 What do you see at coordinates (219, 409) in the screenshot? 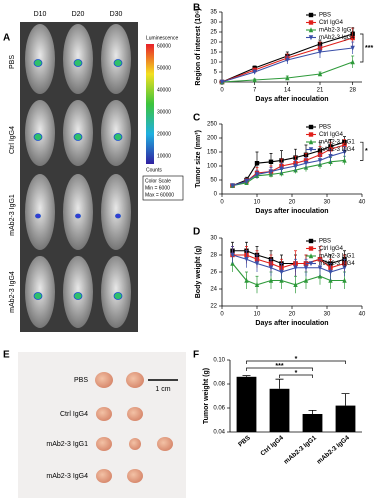
I see `y-tick-label: 0.06` at bounding box center [219, 409].